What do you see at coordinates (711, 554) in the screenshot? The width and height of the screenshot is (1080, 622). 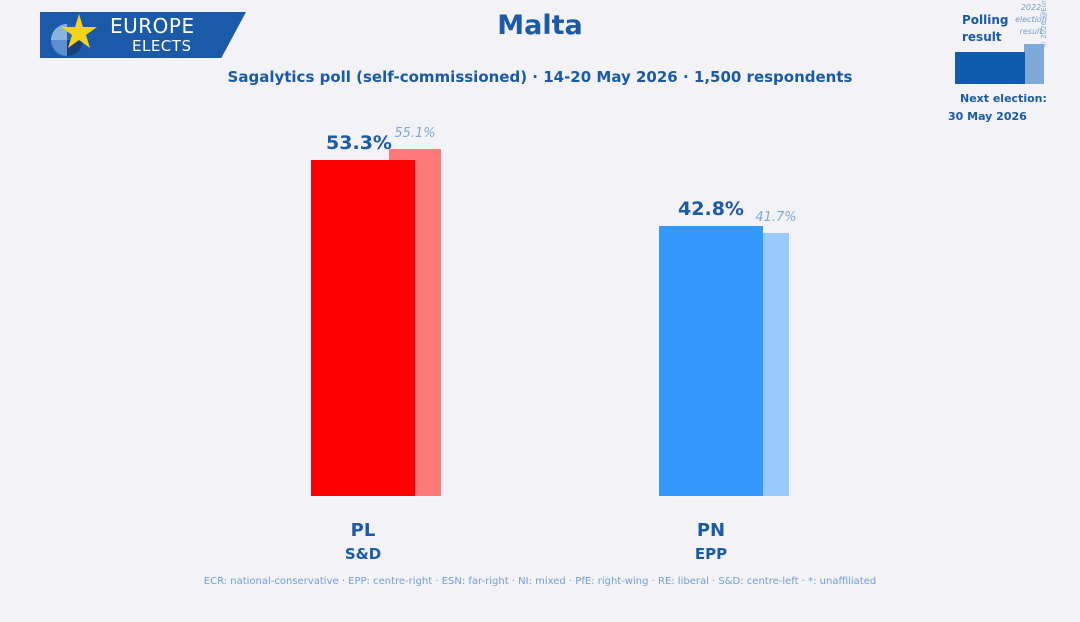 I see `group-label-pn: EPP` at bounding box center [711, 554].